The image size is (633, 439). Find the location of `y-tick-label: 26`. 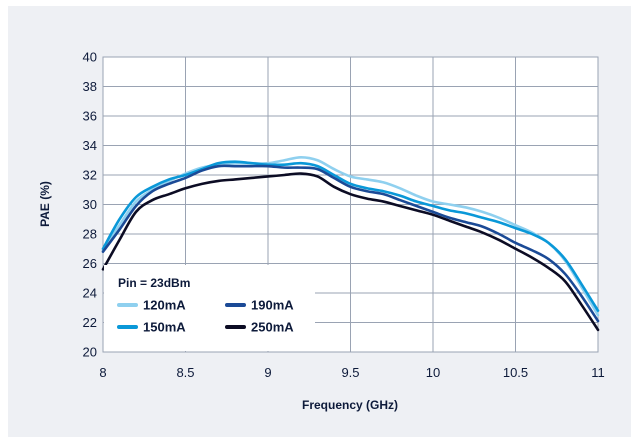

y-tick-label: 26 is located at coordinates (90, 263).